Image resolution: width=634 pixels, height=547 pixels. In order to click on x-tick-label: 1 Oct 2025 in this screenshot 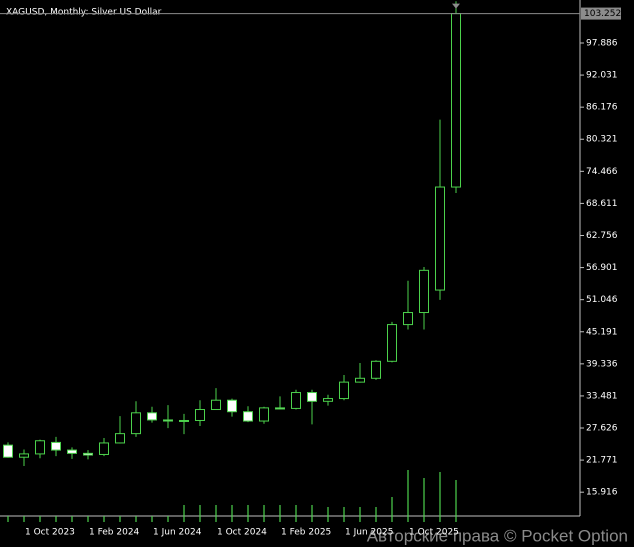, I will do `click(434, 533)`.